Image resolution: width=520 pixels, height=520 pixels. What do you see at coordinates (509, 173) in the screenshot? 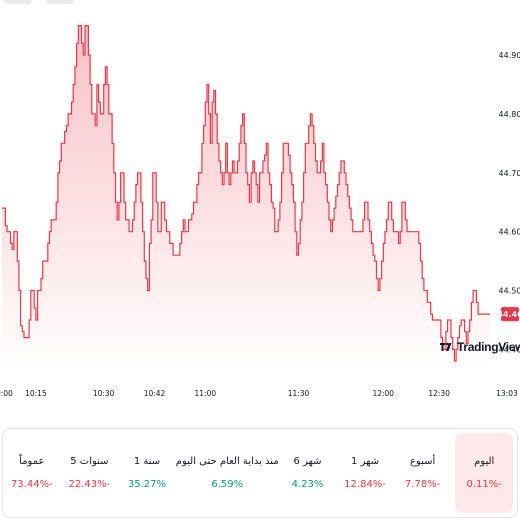
I see `y-tick-label: 44.70` at bounding box center [509, 173].